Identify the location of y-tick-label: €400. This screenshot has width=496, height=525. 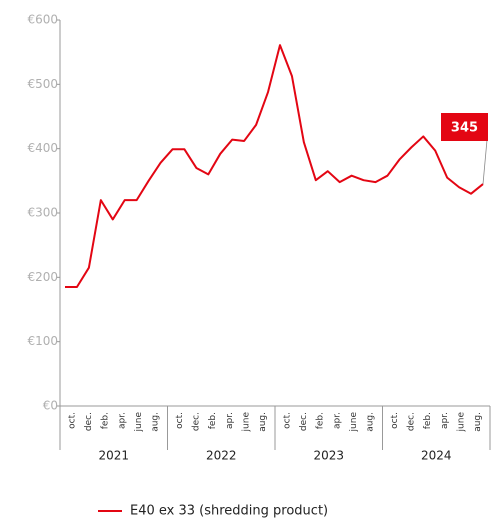
(42, 148).